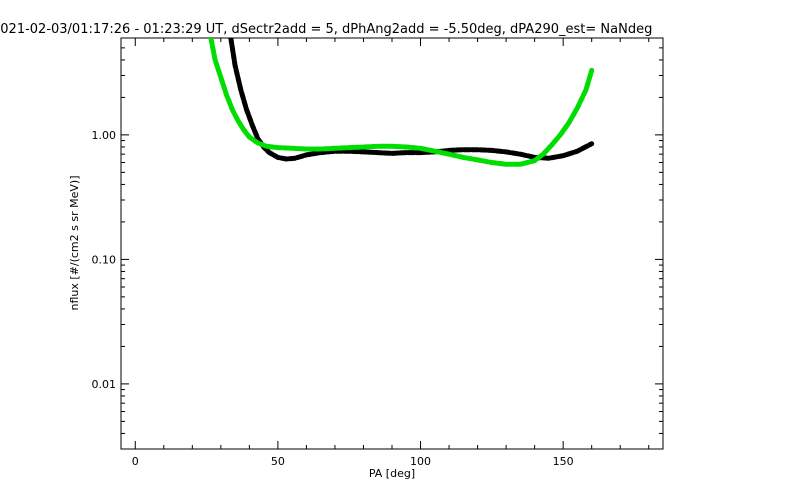 The height and width of the screenshot is (500, 800). Describe the element at coordinates (420, 461) in the screenshot. I see `x-tick-label: 100` at that location.